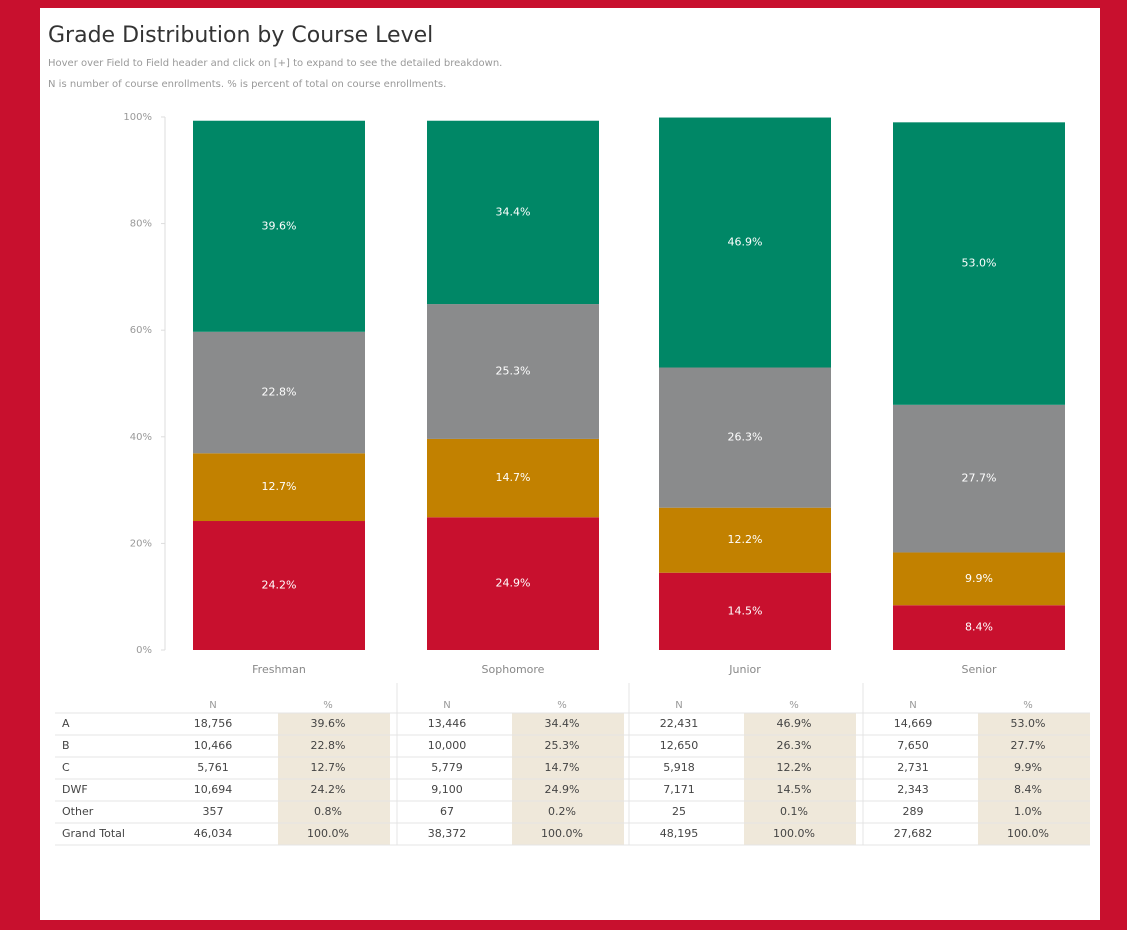  What do you see at coordinates (213, 745) in the screenshot?
I see `table-cell: 10,466` at bounding box center [213, 745].